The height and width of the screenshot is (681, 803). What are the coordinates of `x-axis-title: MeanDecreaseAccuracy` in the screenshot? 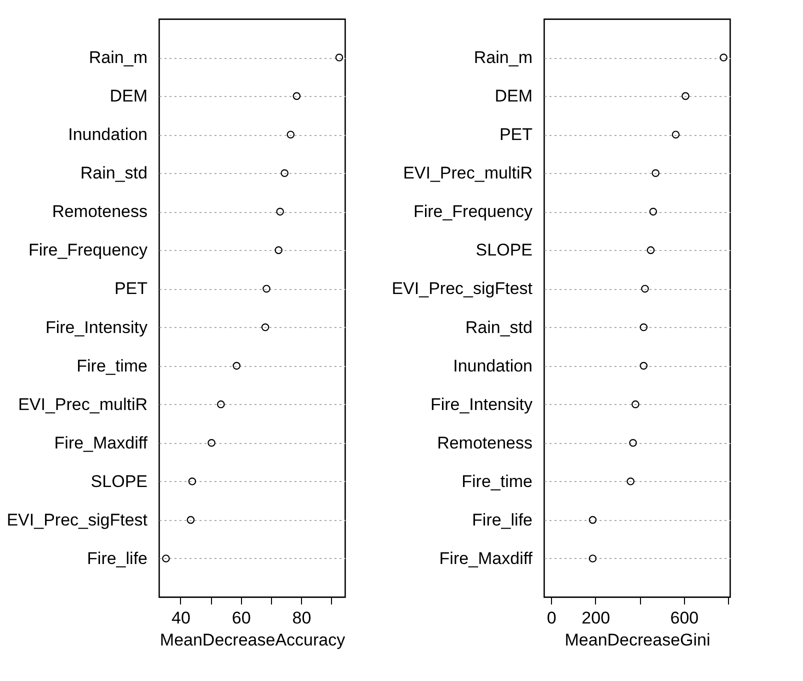 It's located at (253, 640).